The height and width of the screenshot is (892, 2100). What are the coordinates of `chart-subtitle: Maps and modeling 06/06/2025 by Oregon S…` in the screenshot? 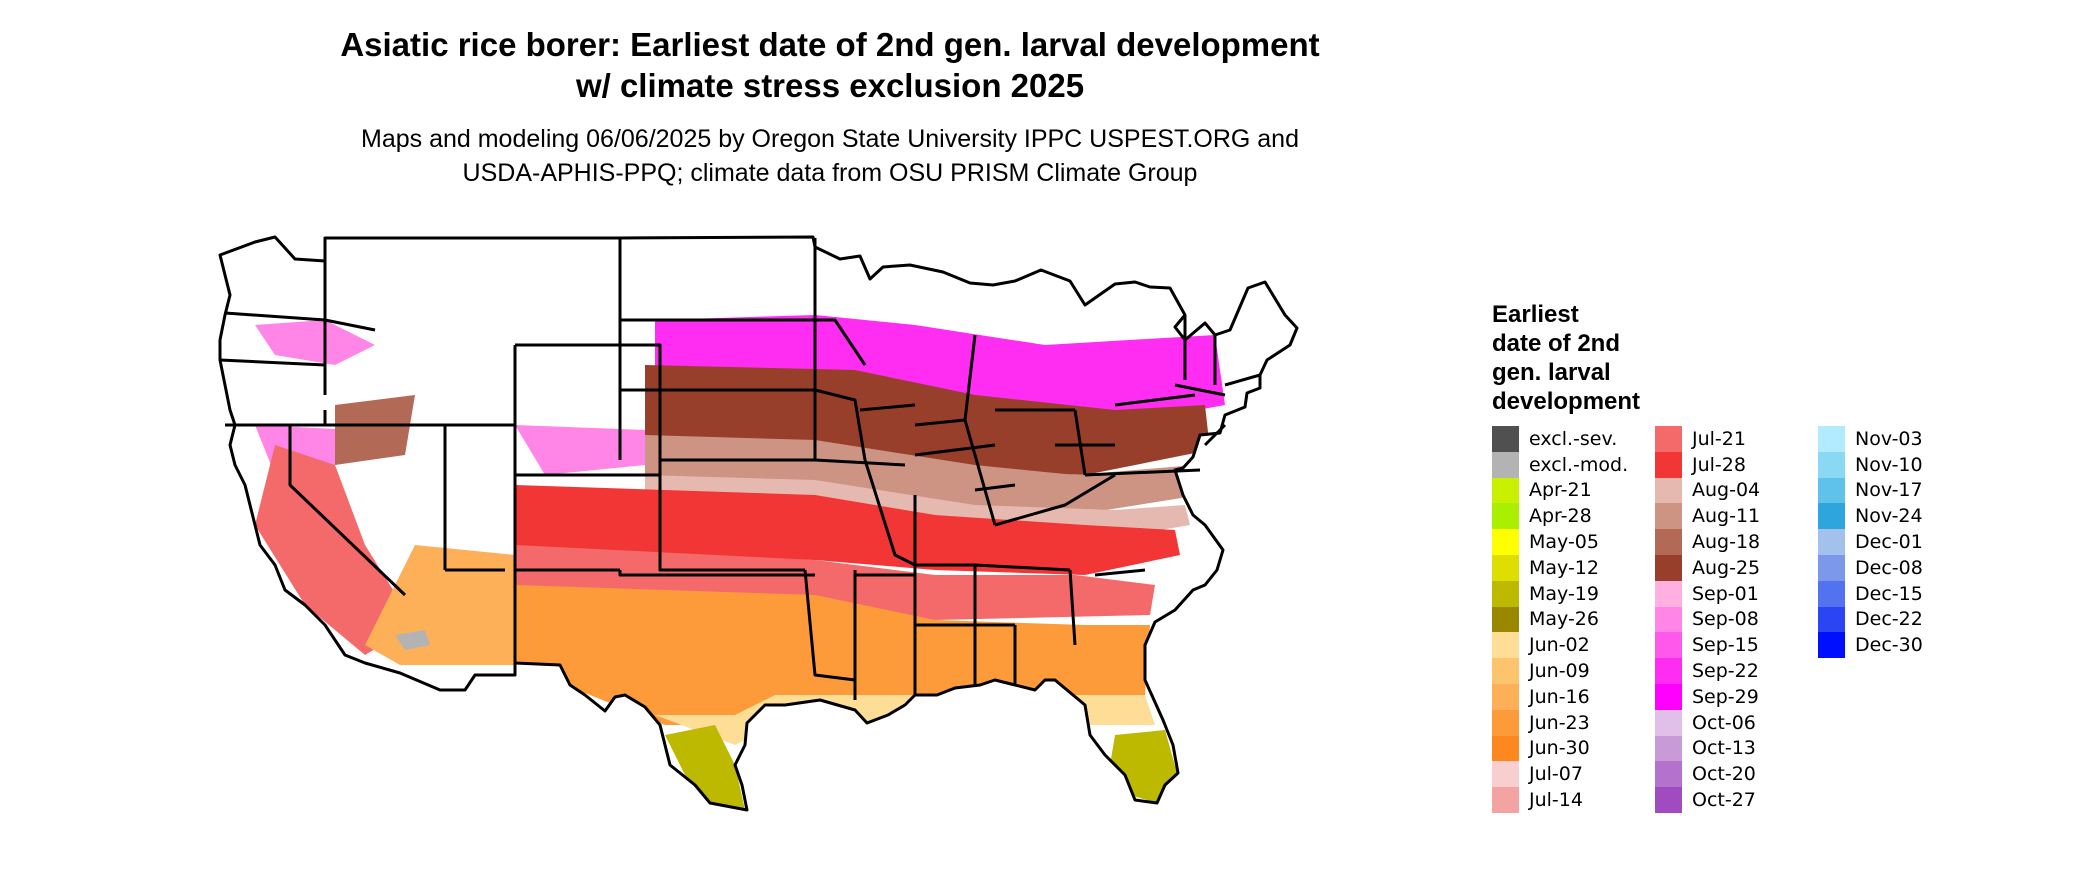 It's located at (830, 156).